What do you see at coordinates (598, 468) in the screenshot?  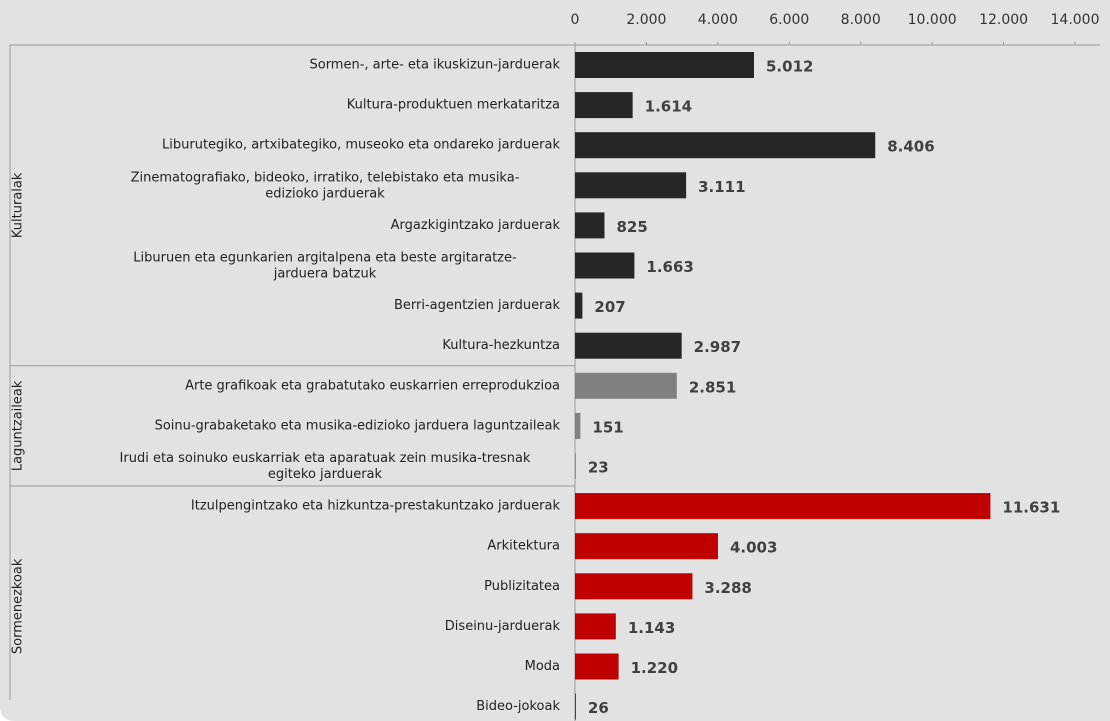 I see `value-label: 23` at bounding box center [598, 468].